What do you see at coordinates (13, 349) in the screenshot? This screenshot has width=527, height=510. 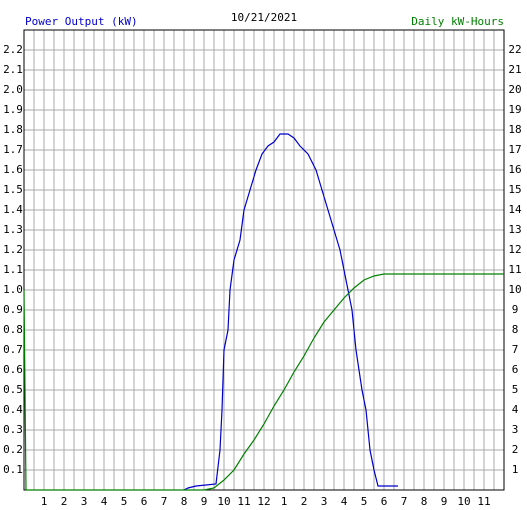 I see `y-tick-label: 0.7` at bounding box center [13, 349].